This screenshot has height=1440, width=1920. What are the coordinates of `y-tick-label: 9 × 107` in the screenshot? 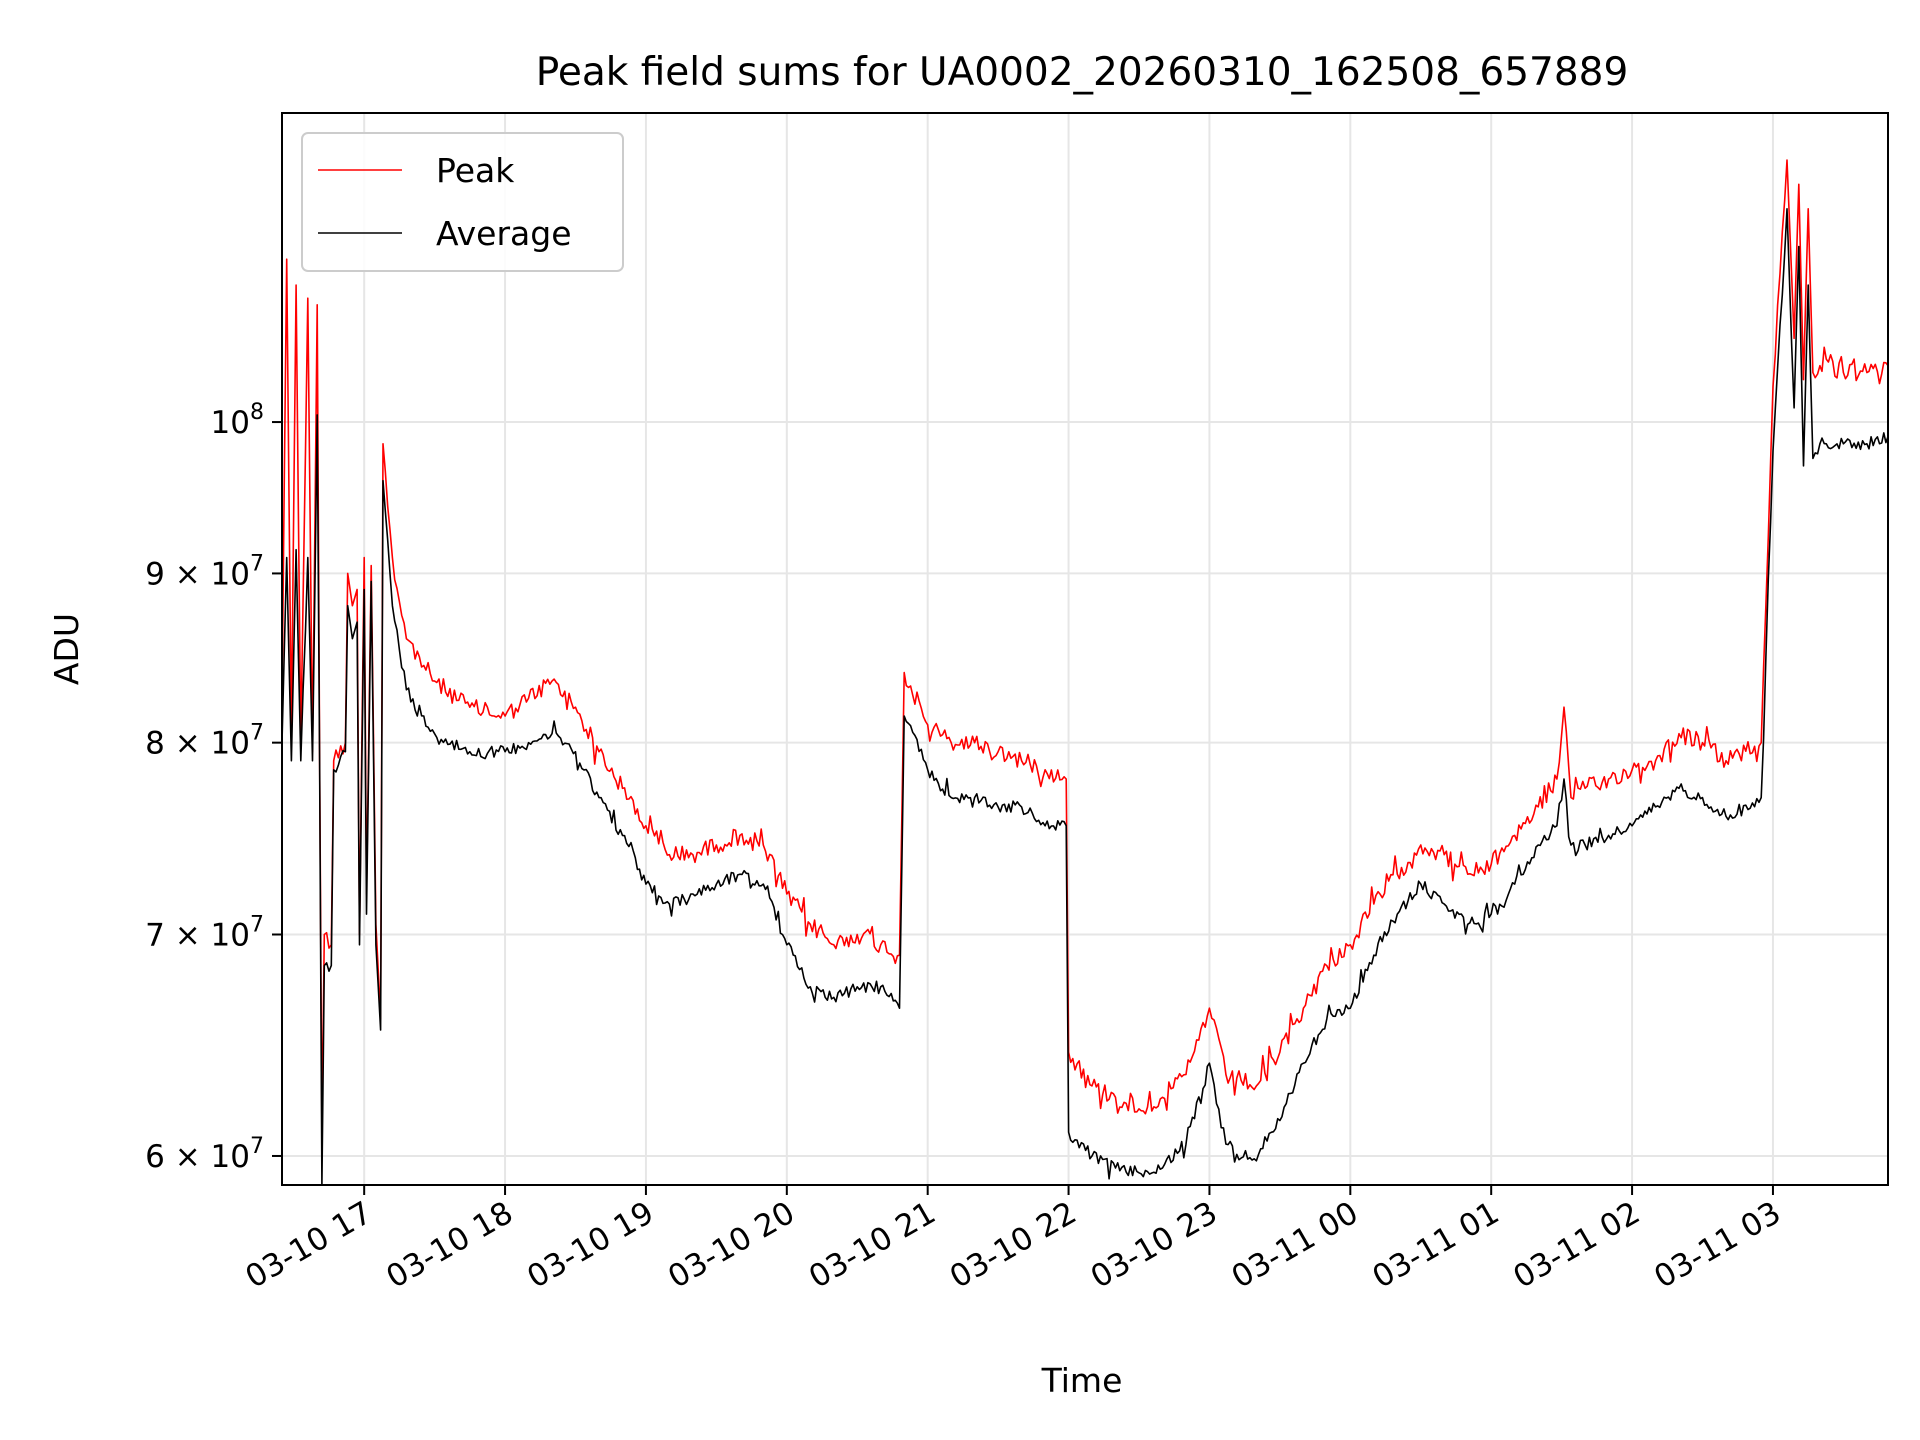 It's located at (204, 571).